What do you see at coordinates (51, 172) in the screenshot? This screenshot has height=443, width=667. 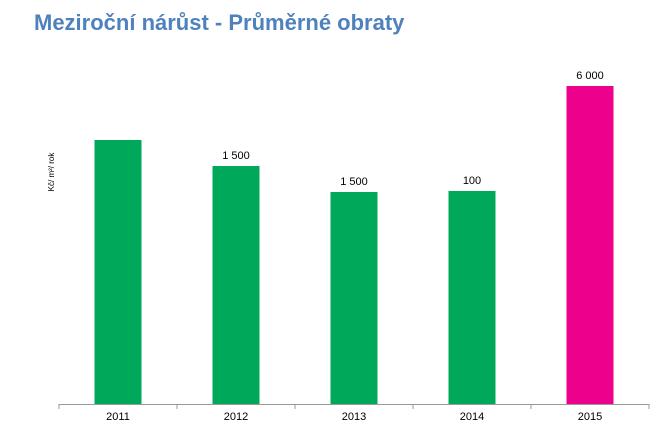 I see `y-axis-label: Kč/ m²/ rok` at bounding box center [51, 172].